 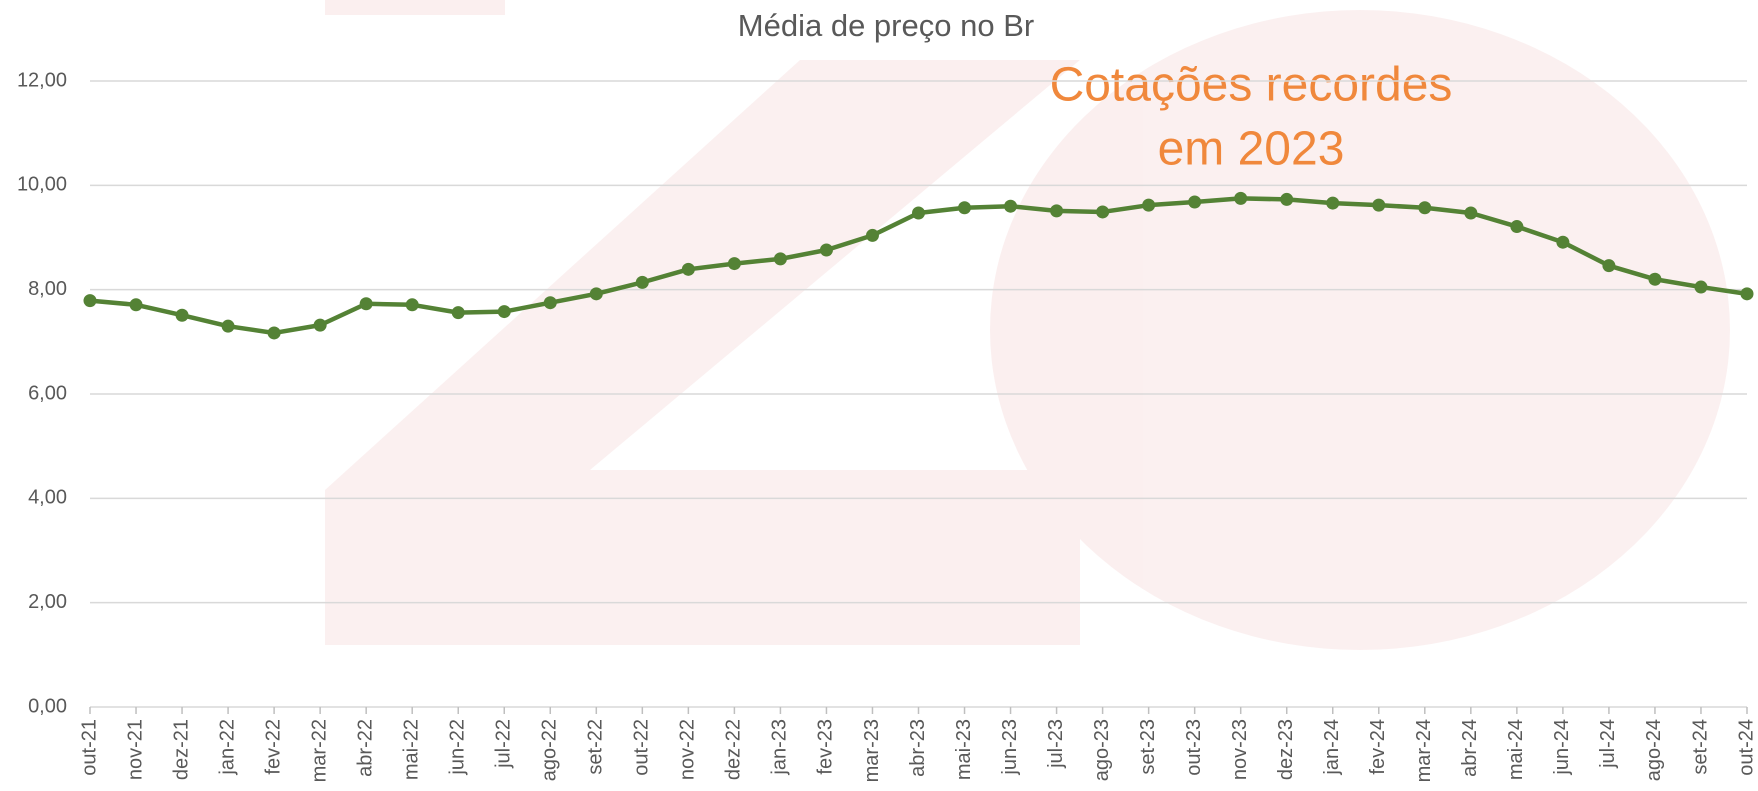 I want to click on x-tick-label: out-23, so click(x=1194, y=747).